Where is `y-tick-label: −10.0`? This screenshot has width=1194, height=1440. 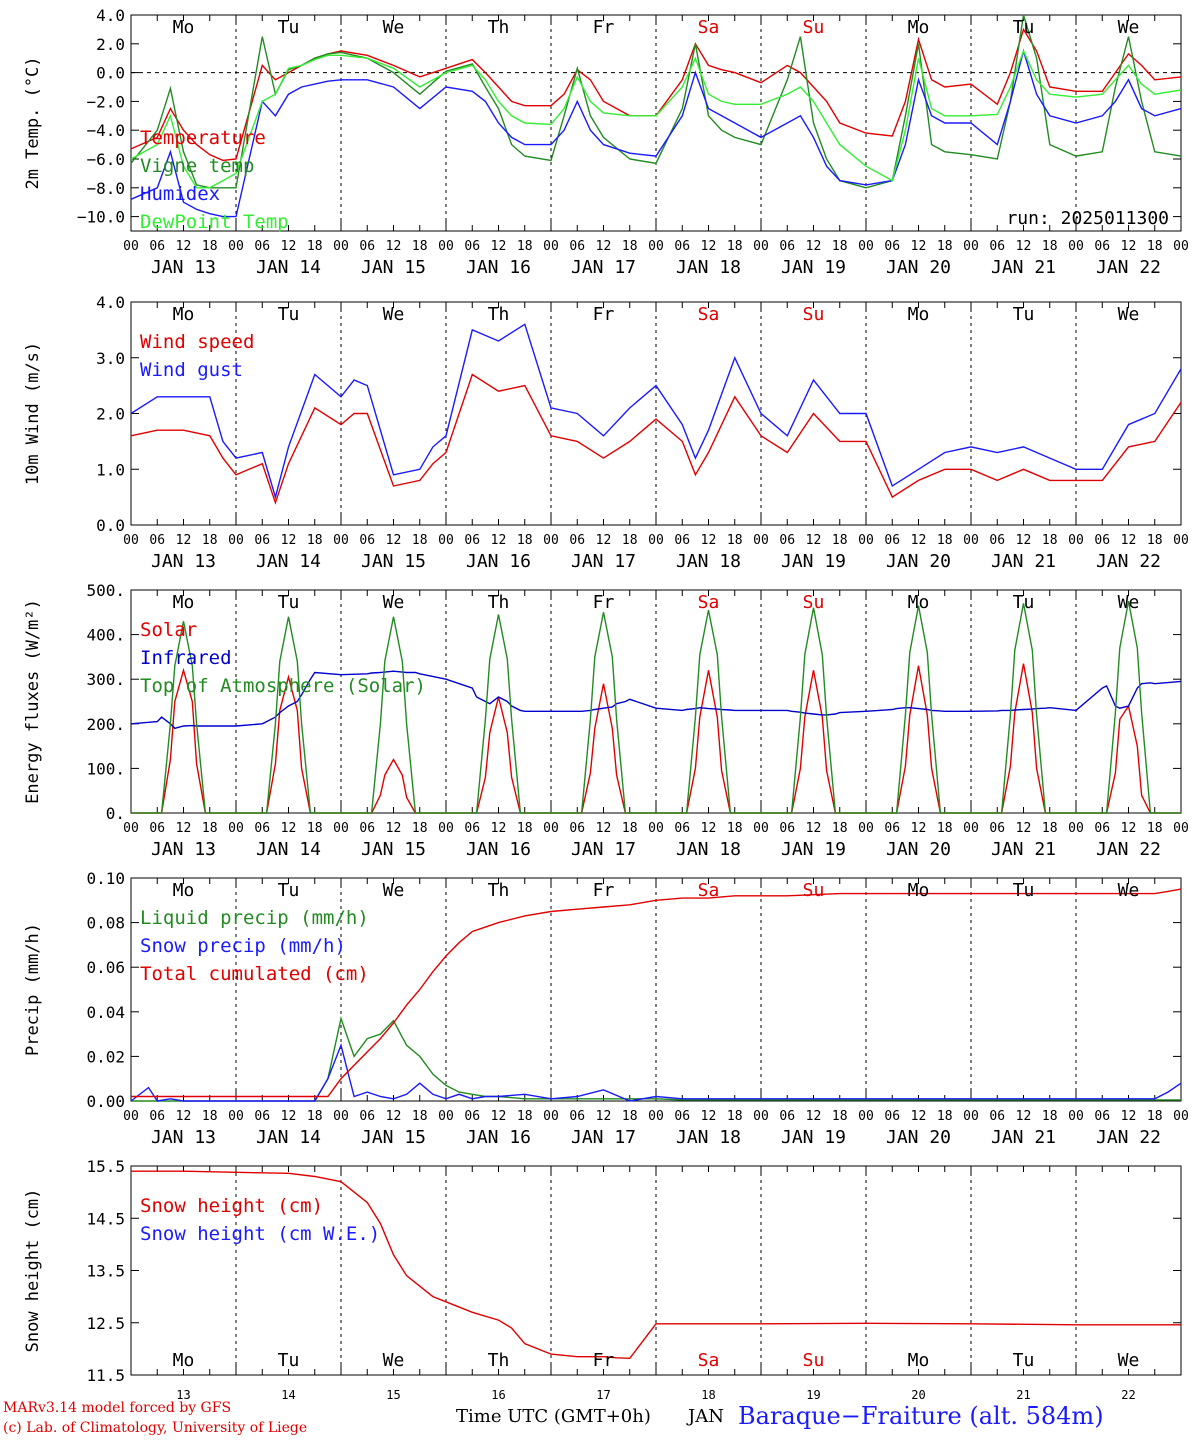 y-tick-label: −10.0 is located at coordinates (101, 217).